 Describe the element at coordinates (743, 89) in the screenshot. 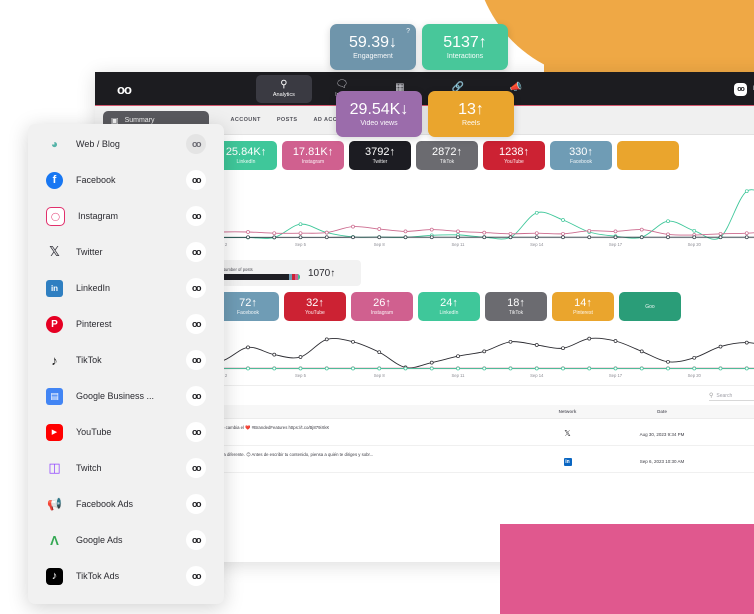

I see `account-area: oo Metricool E` at that location.